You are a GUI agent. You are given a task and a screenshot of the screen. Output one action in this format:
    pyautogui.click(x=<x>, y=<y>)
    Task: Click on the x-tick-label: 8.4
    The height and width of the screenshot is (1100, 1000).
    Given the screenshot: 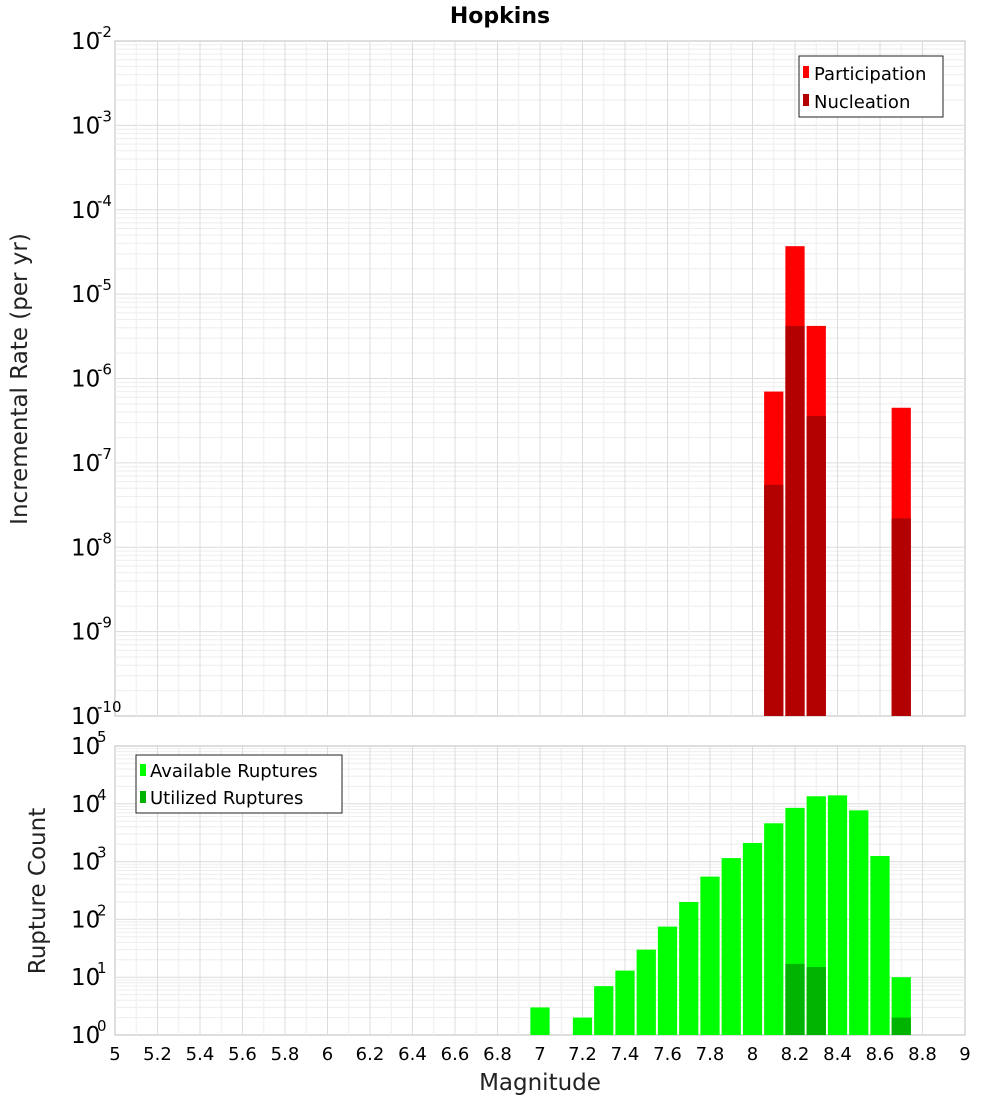 What is the action you would take?
    pyautogui.click(x=837, y=1054)
    